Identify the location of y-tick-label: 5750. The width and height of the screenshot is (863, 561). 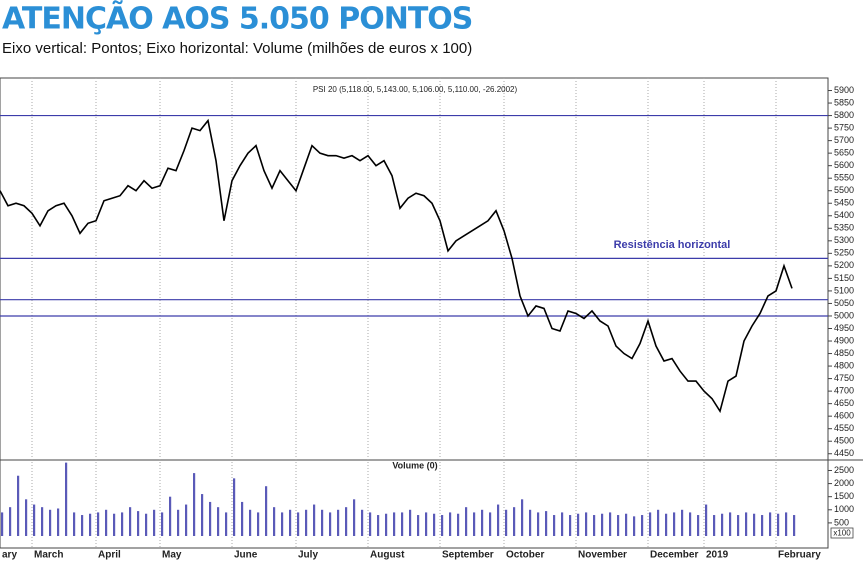
(844, 127).